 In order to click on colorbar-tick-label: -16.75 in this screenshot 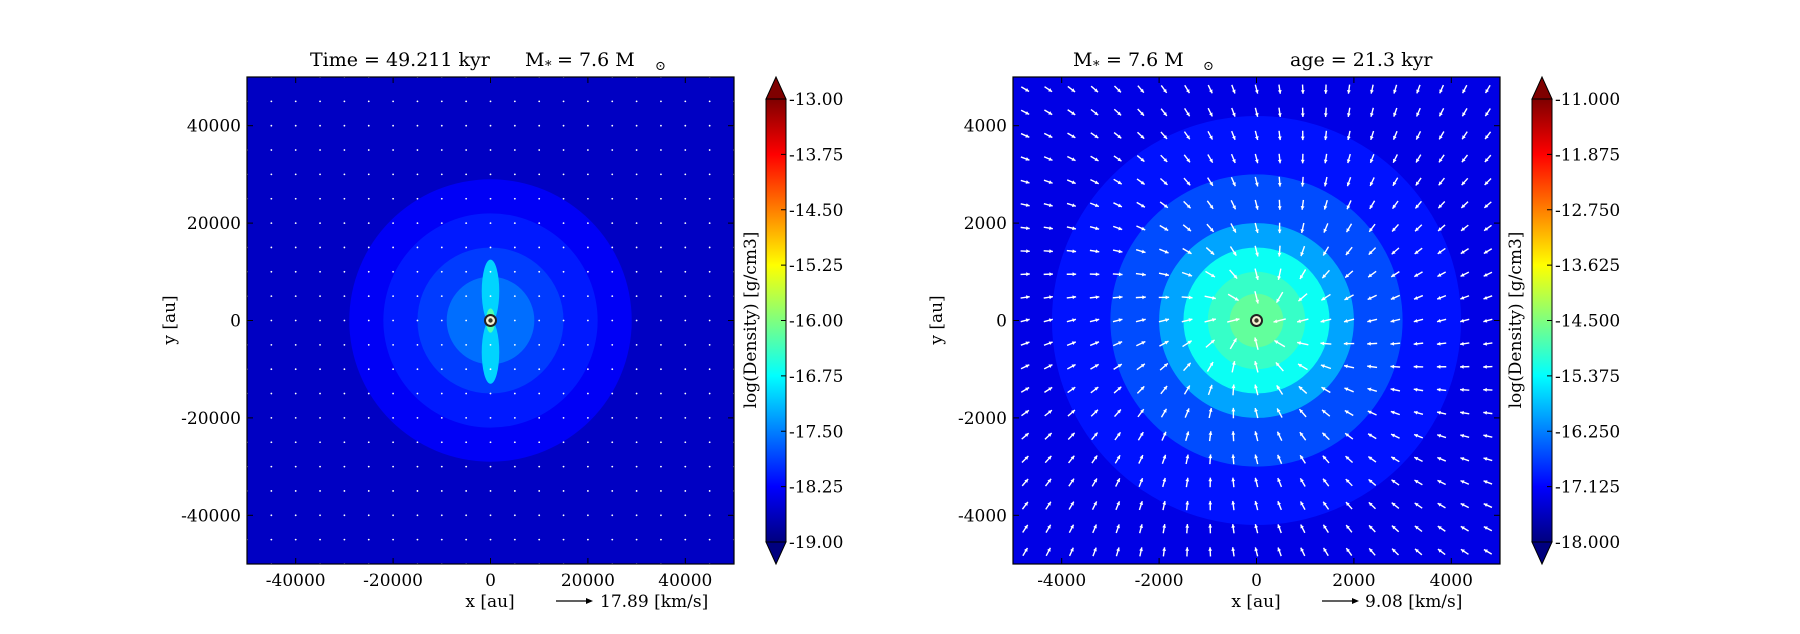, I will do `click(816, 377)`.